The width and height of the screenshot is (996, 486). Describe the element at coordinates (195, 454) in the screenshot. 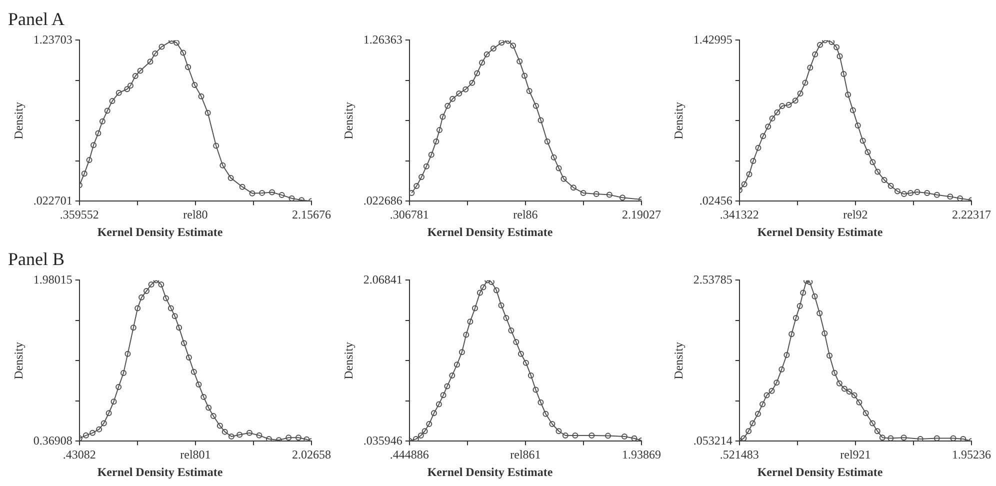

I see `x-axis-title: rel801` at that location.